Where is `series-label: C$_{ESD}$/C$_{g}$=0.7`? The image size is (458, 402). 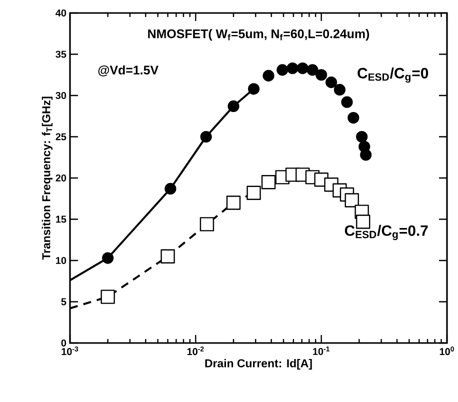
series-label: C$_{ESD}$/C$_{g}$=0.7 is located at coordinates (386, 232).